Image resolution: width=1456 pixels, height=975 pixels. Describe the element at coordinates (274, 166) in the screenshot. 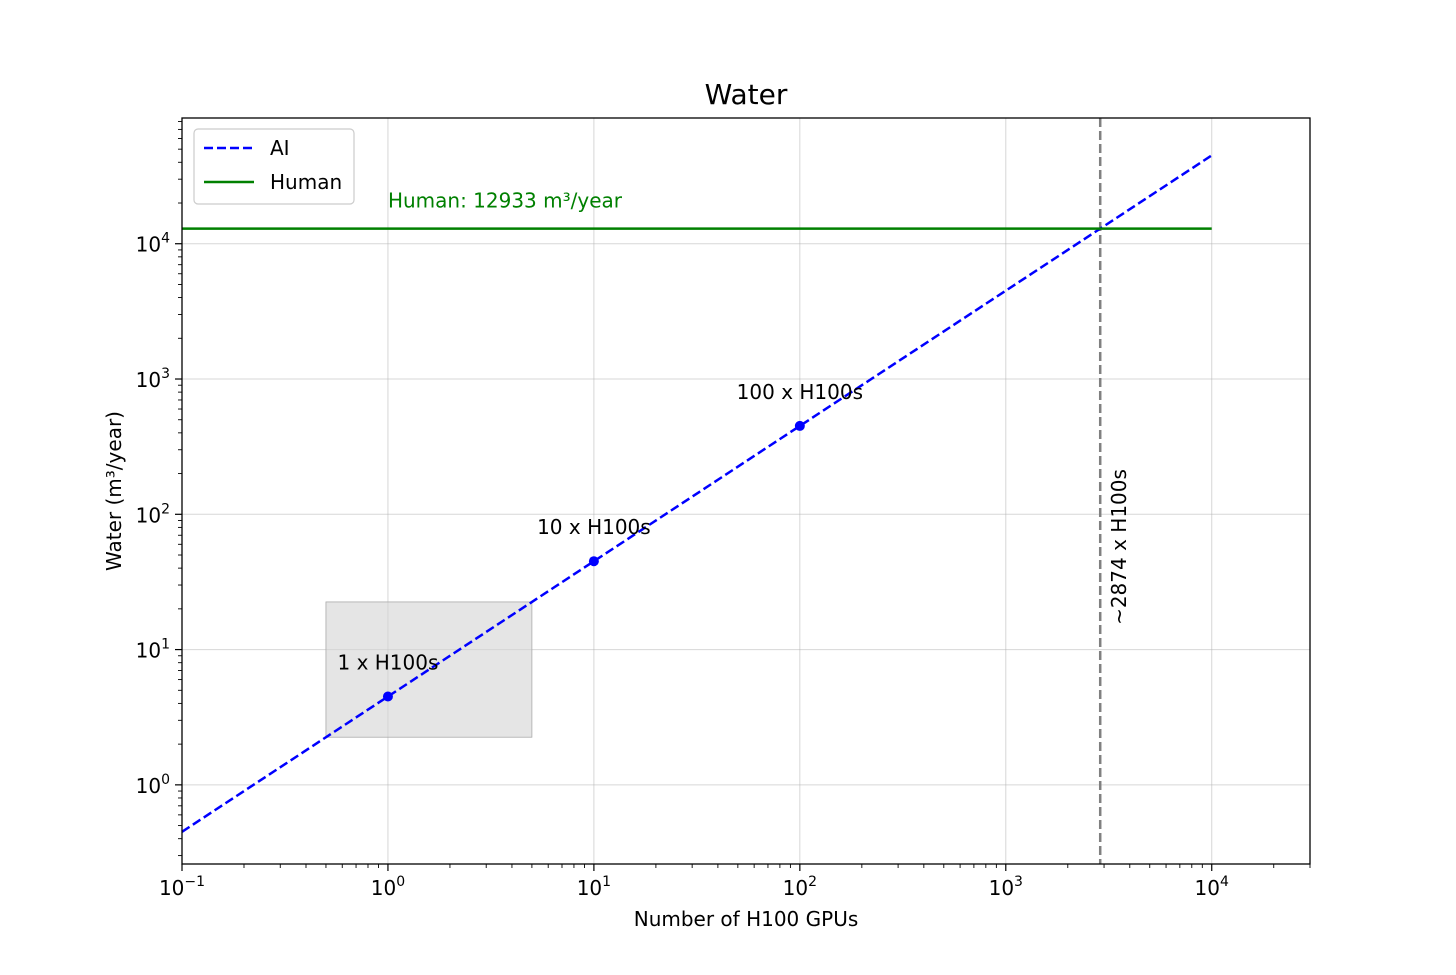

I see `legend: AI Human` at that location.